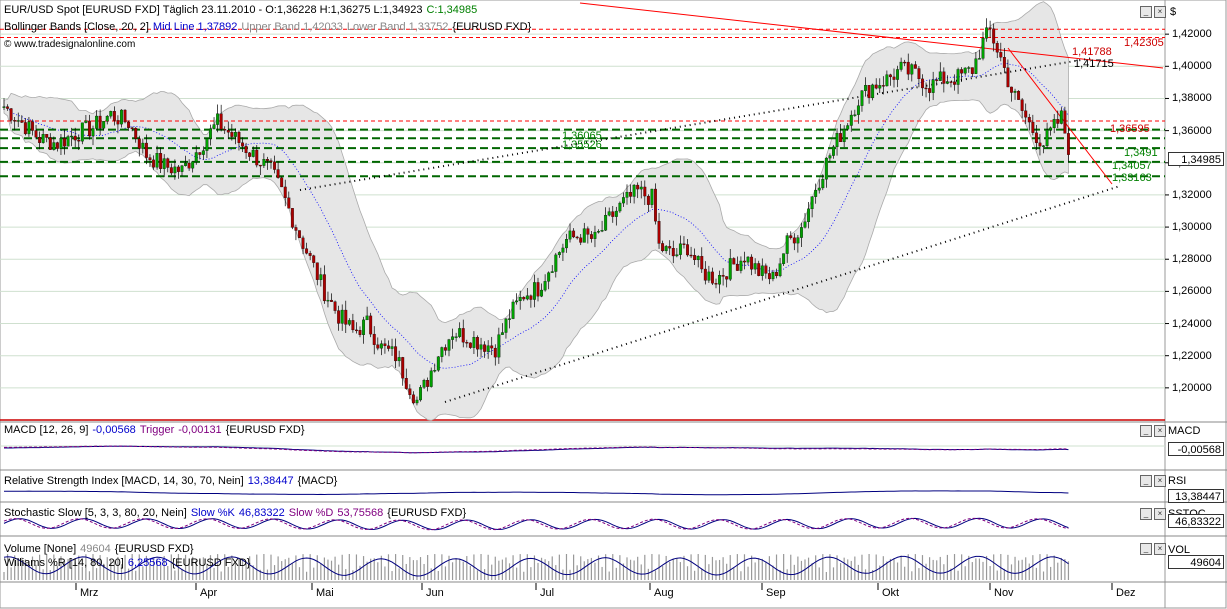 The width and height of the screenshot is (1227, 609). I want to click on volume-axis-label: VOL, so click(1179, 550).